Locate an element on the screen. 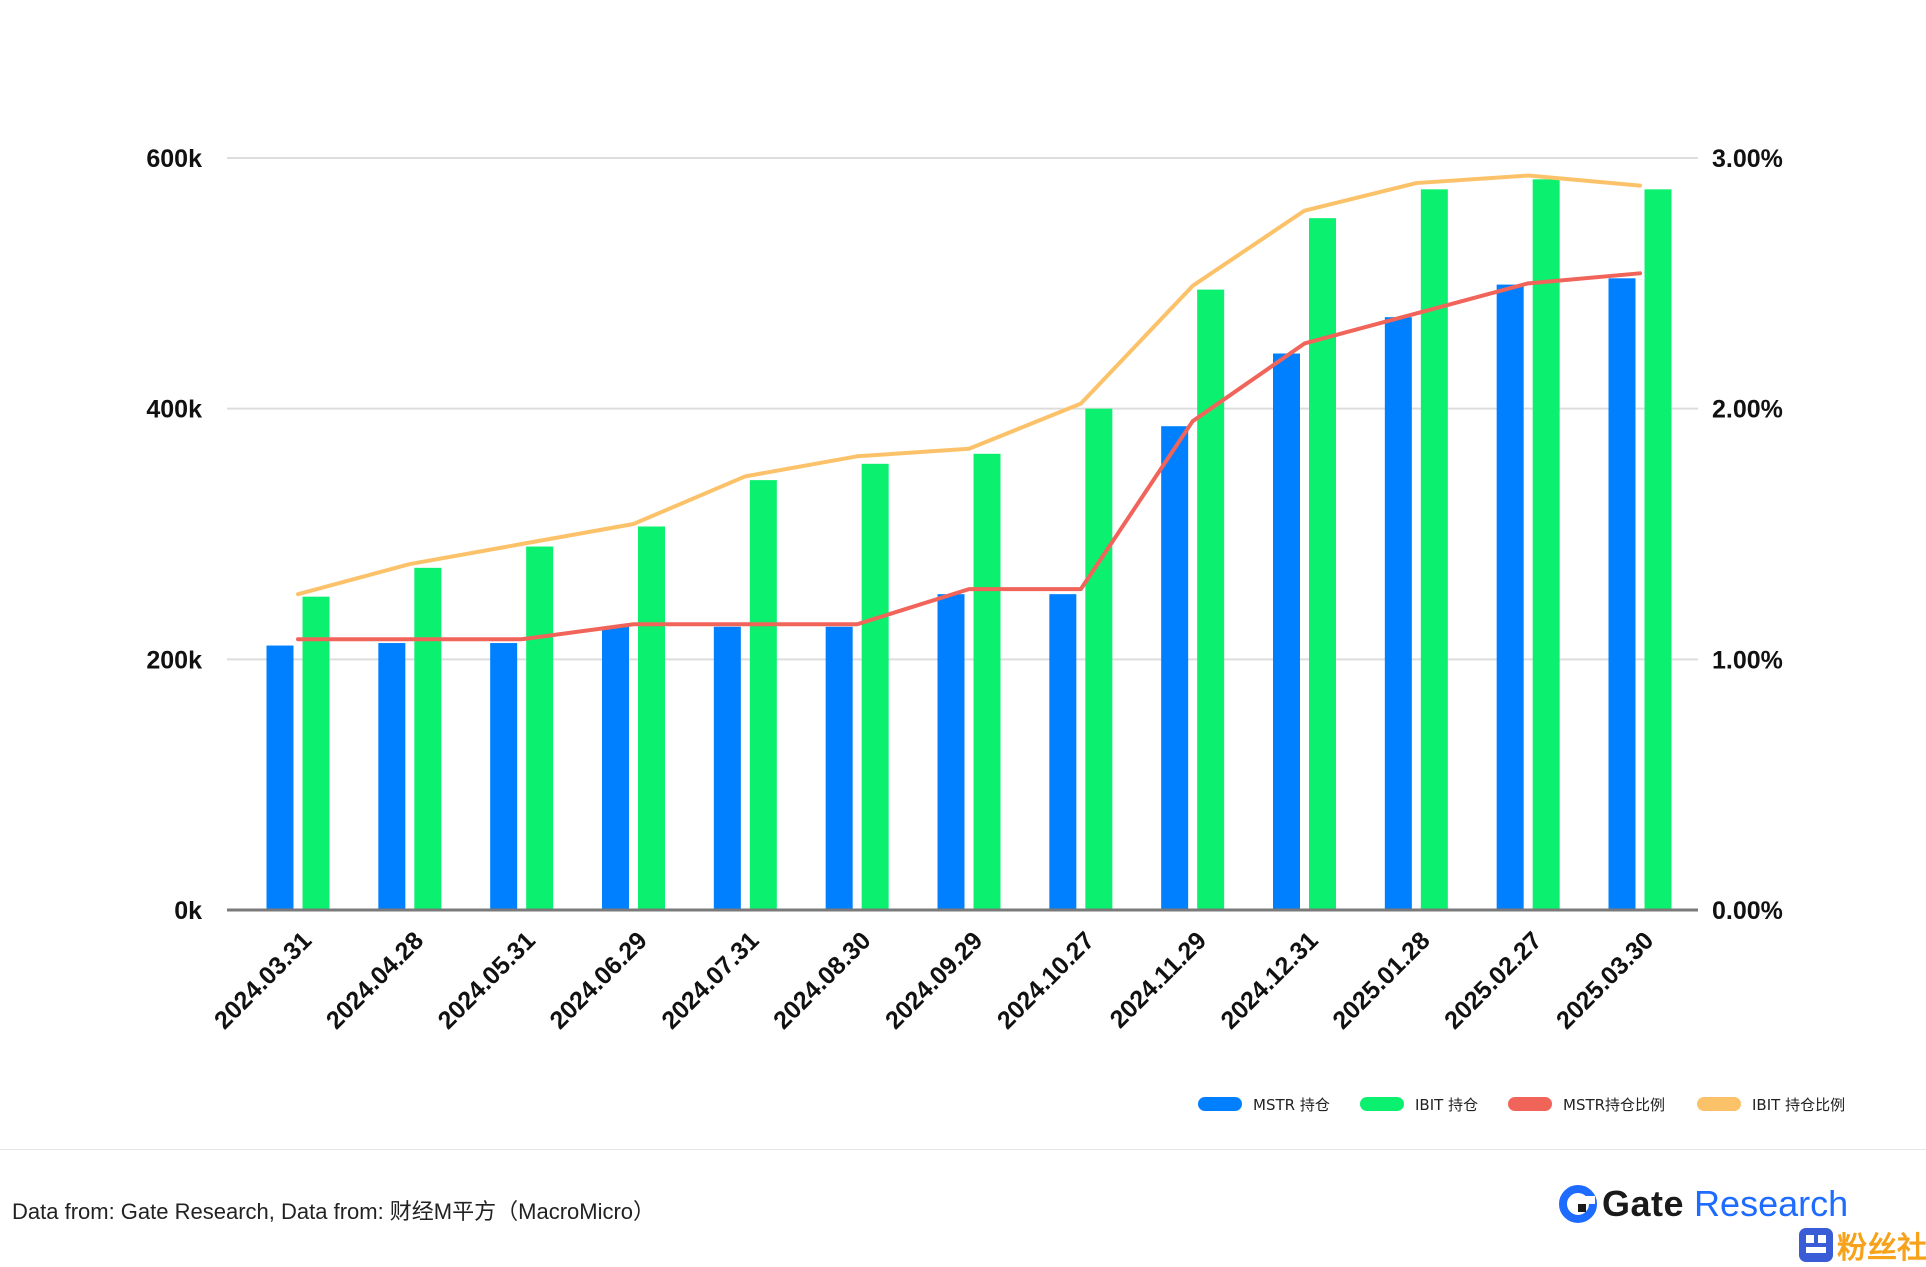 This screenshot has width=1926, height=1267. gate-logo-icon is located at coordinates (1578, 1204).